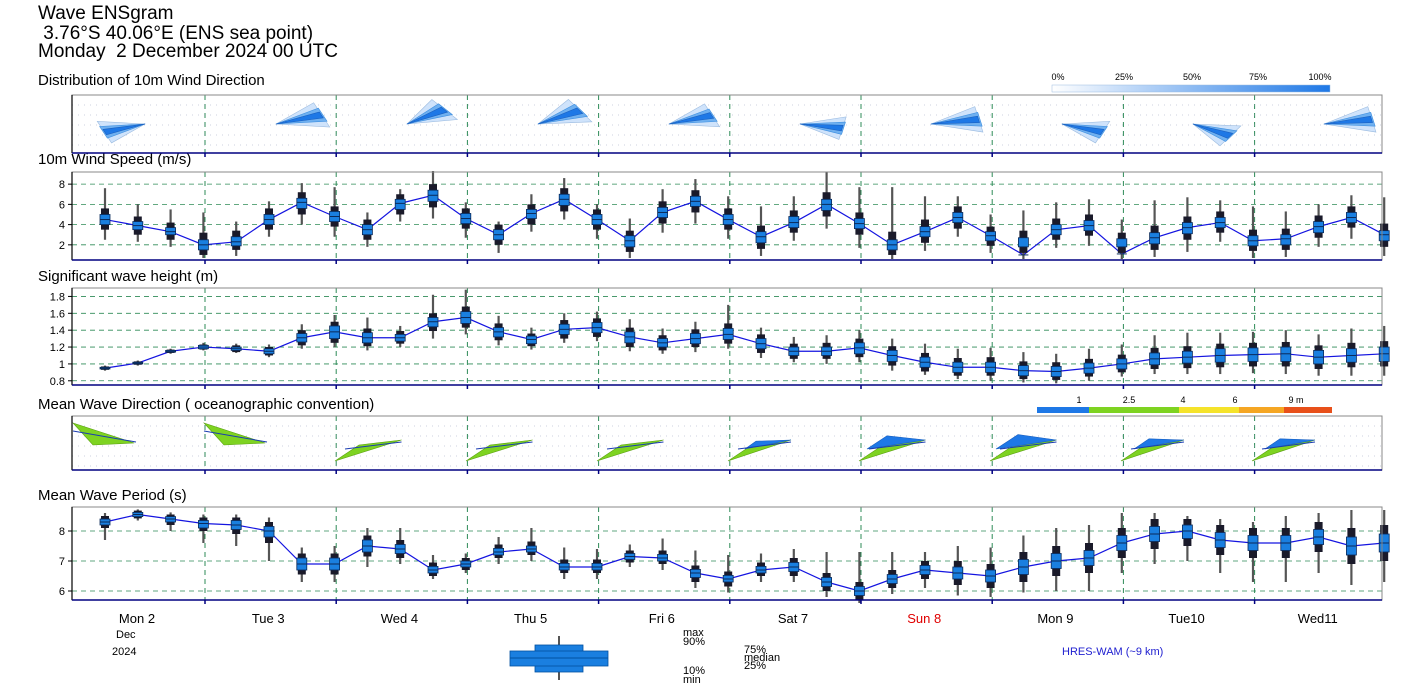  What do you see at coordinates (755, 650) in the screenshot?
I see `legend-p75: 75%` at bounding box center [755, 650].